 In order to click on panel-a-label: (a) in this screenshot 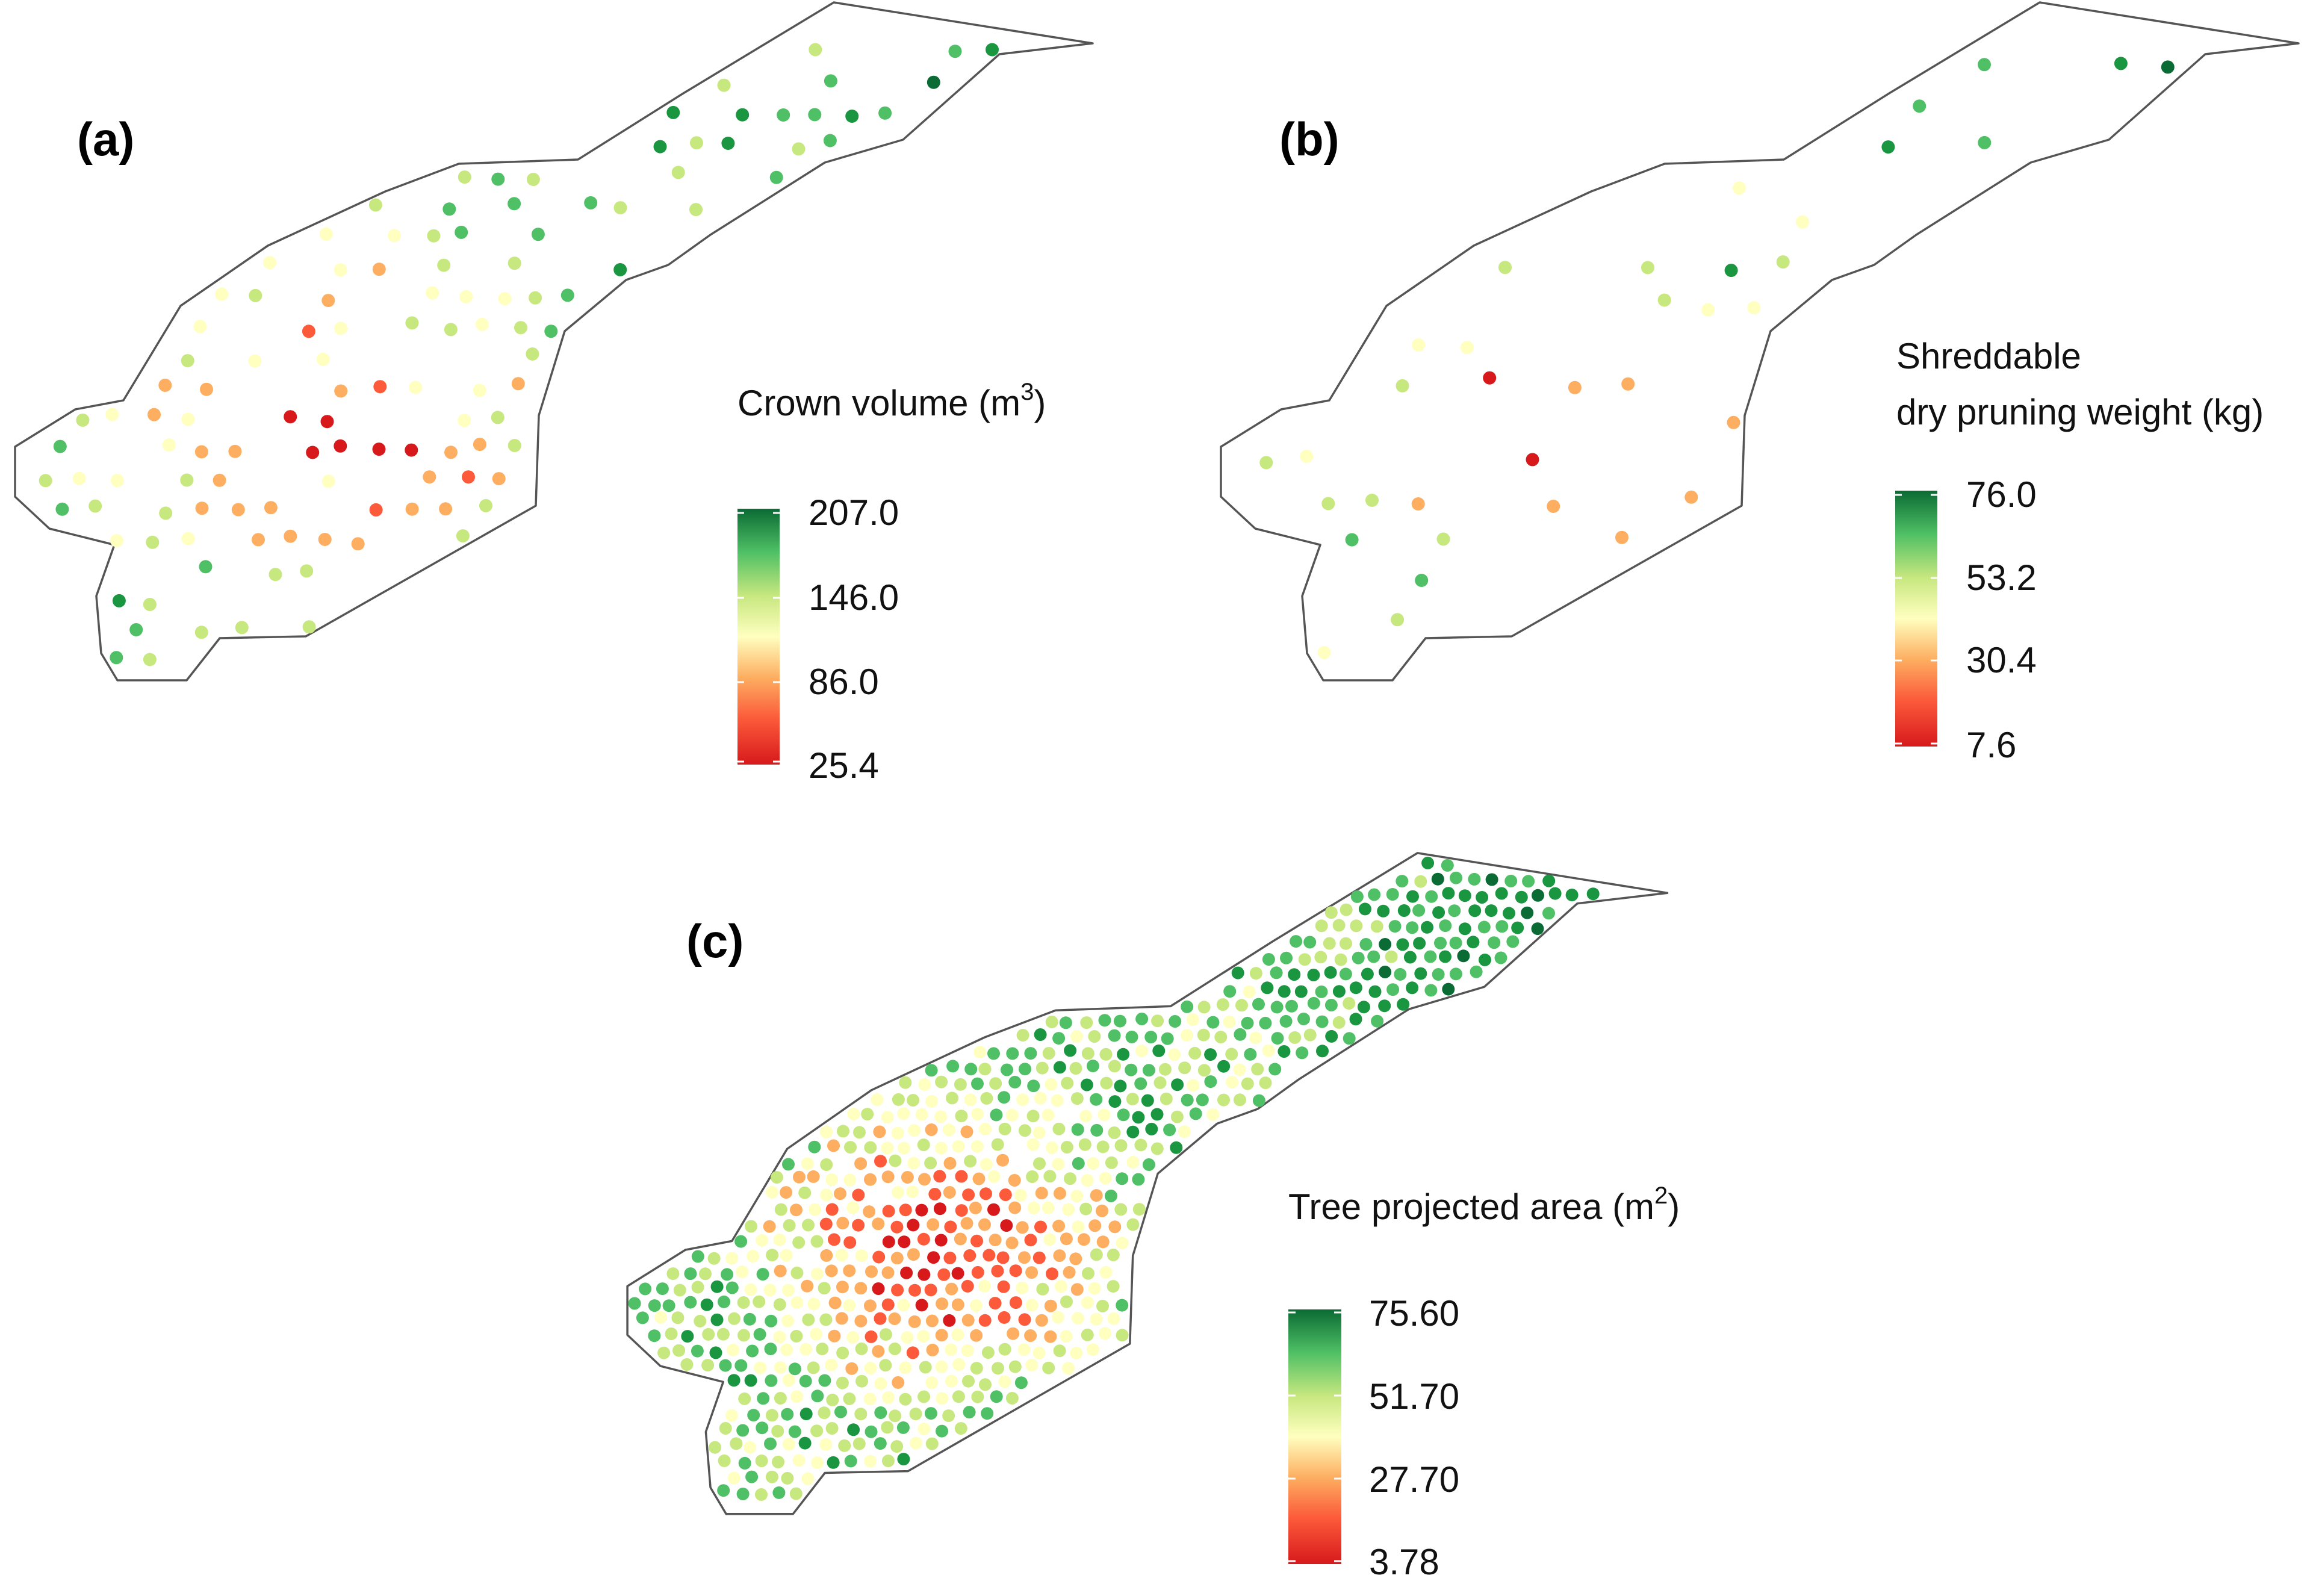, I will do `click(105, 139)`.